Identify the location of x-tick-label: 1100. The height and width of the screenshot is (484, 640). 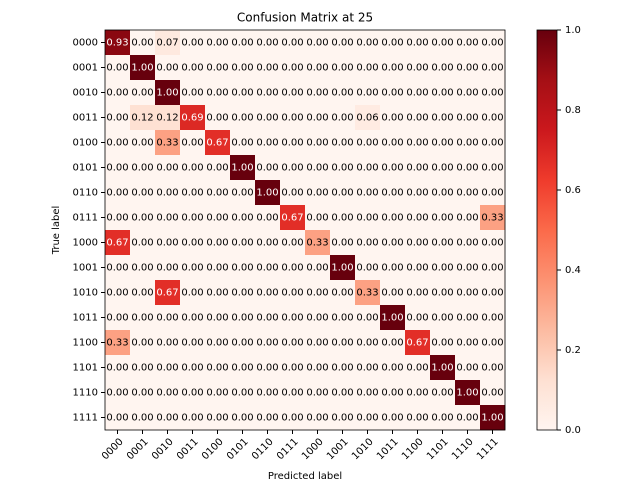
(413, 449).